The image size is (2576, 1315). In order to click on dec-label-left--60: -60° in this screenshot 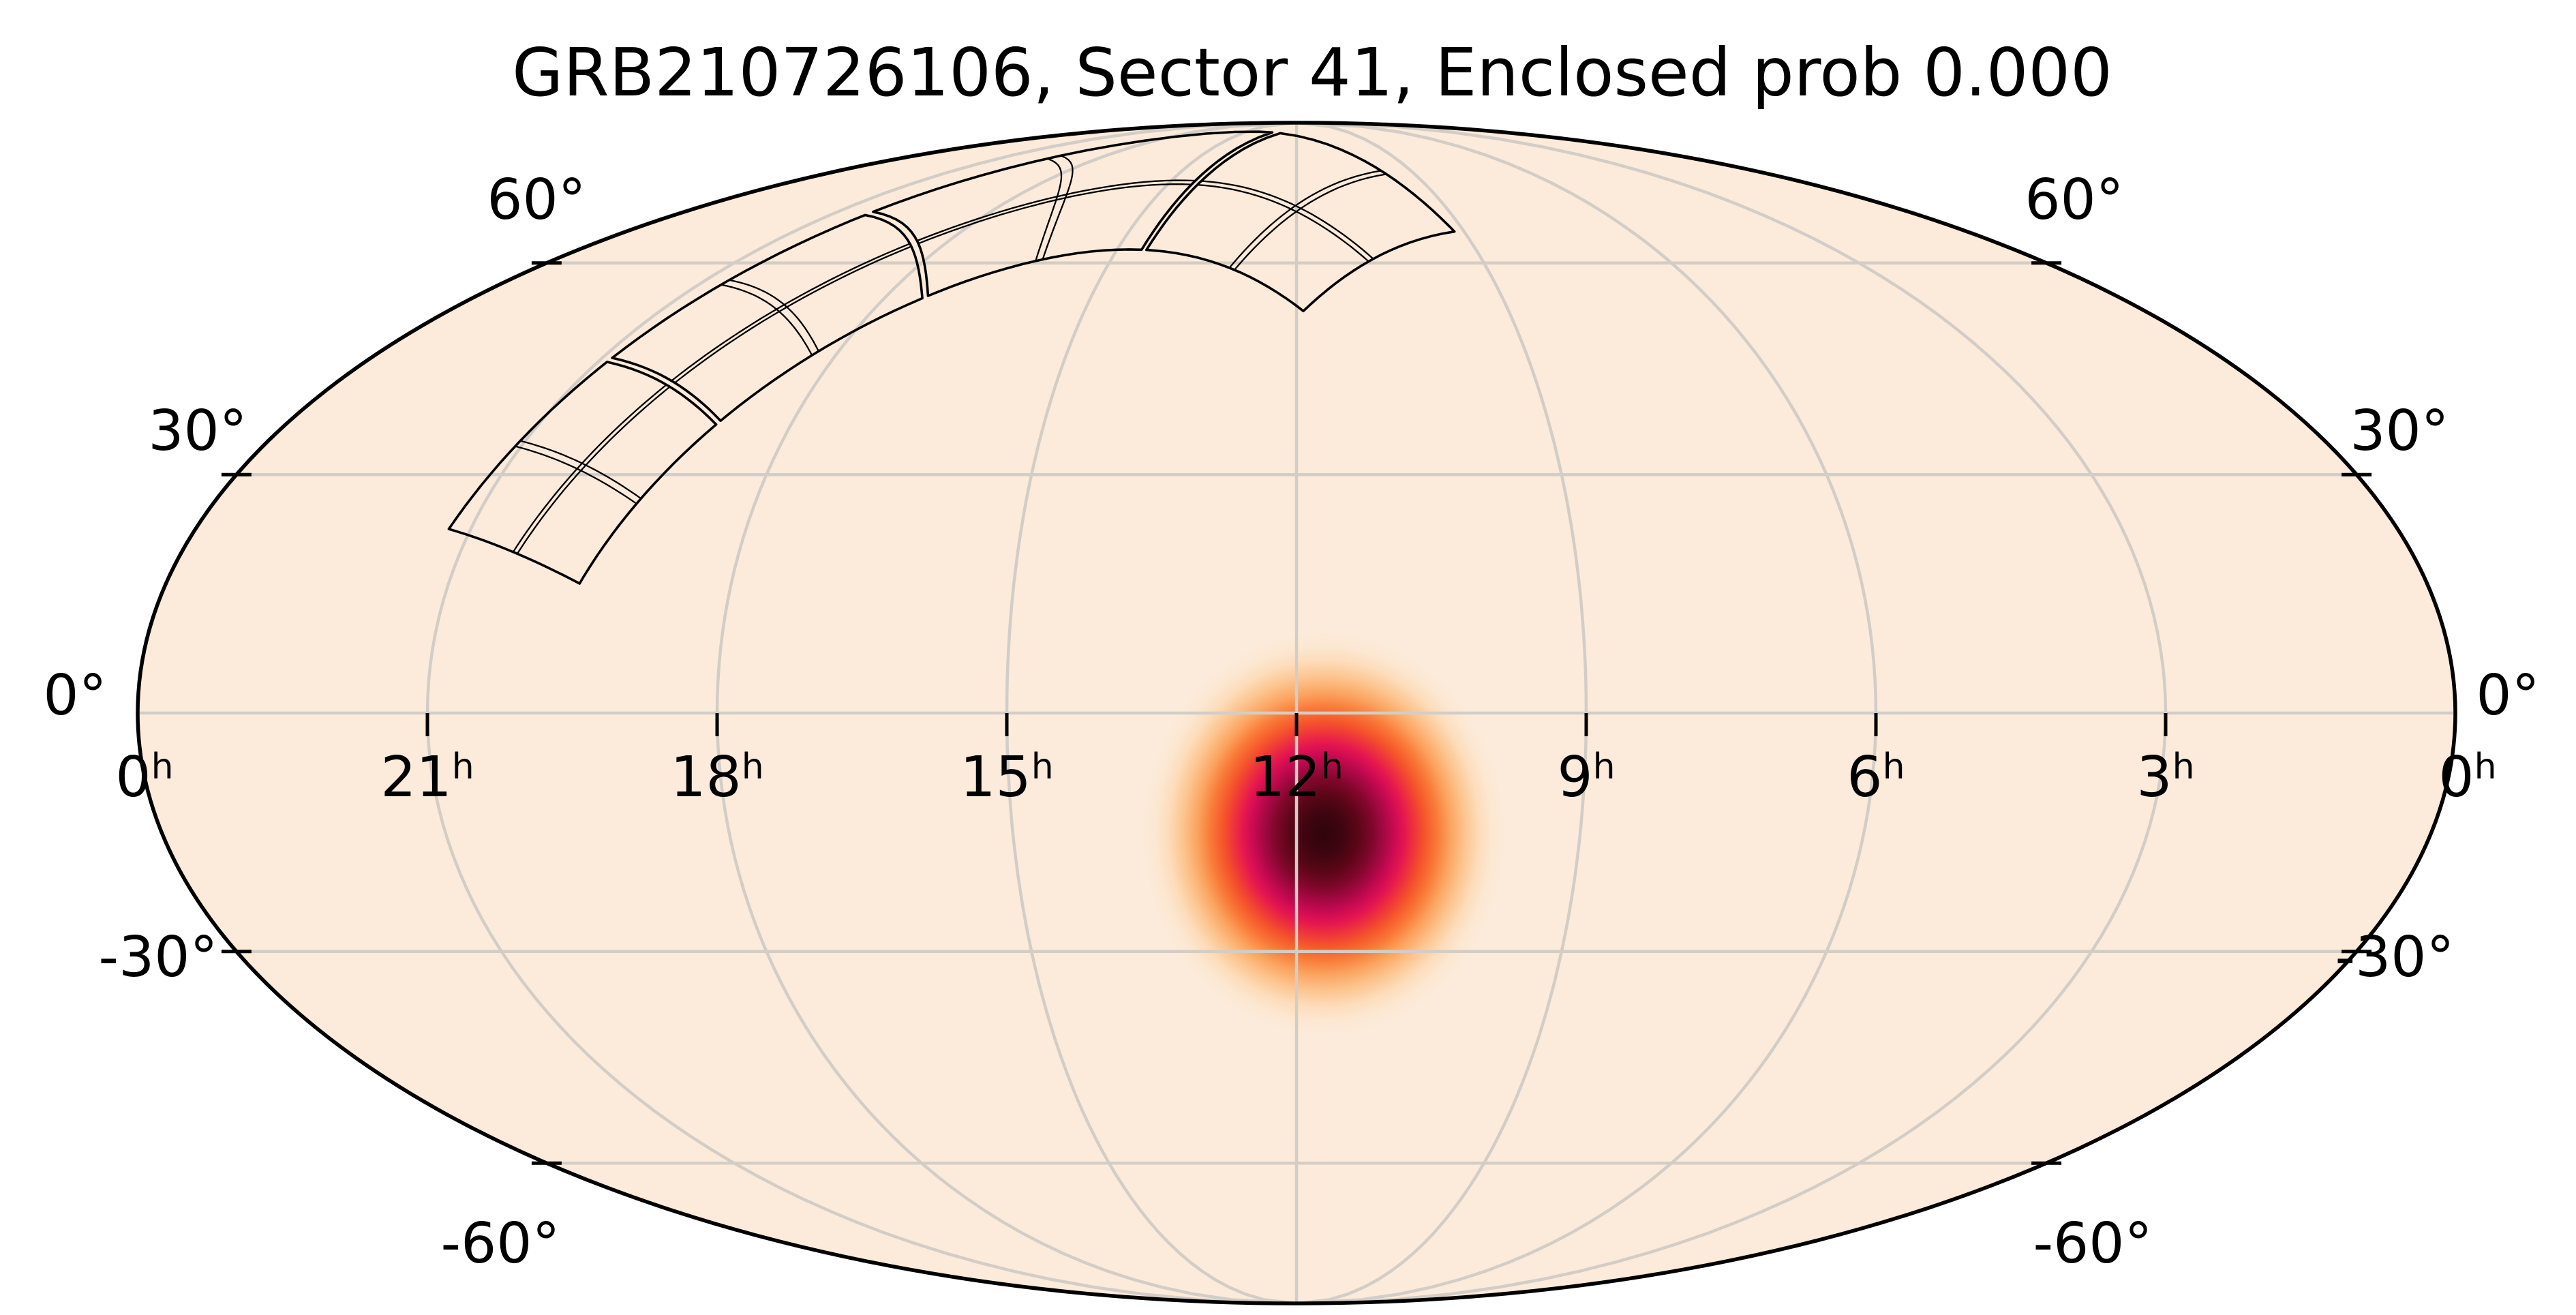, I will do `click(501, 1243)`.